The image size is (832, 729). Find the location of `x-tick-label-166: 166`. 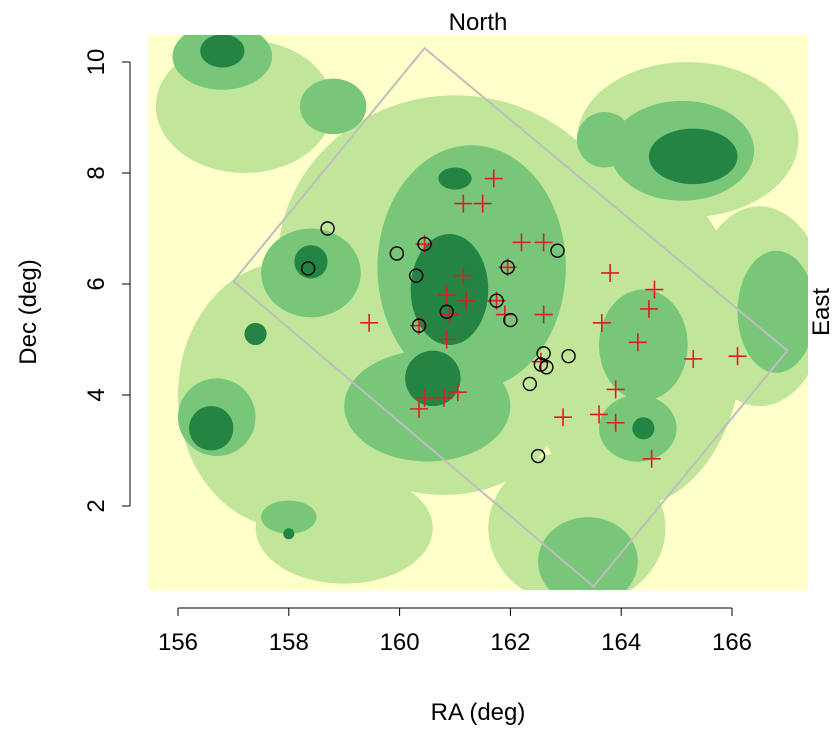

x-tick-label-166: 166 is located at coordinates (732, 642).